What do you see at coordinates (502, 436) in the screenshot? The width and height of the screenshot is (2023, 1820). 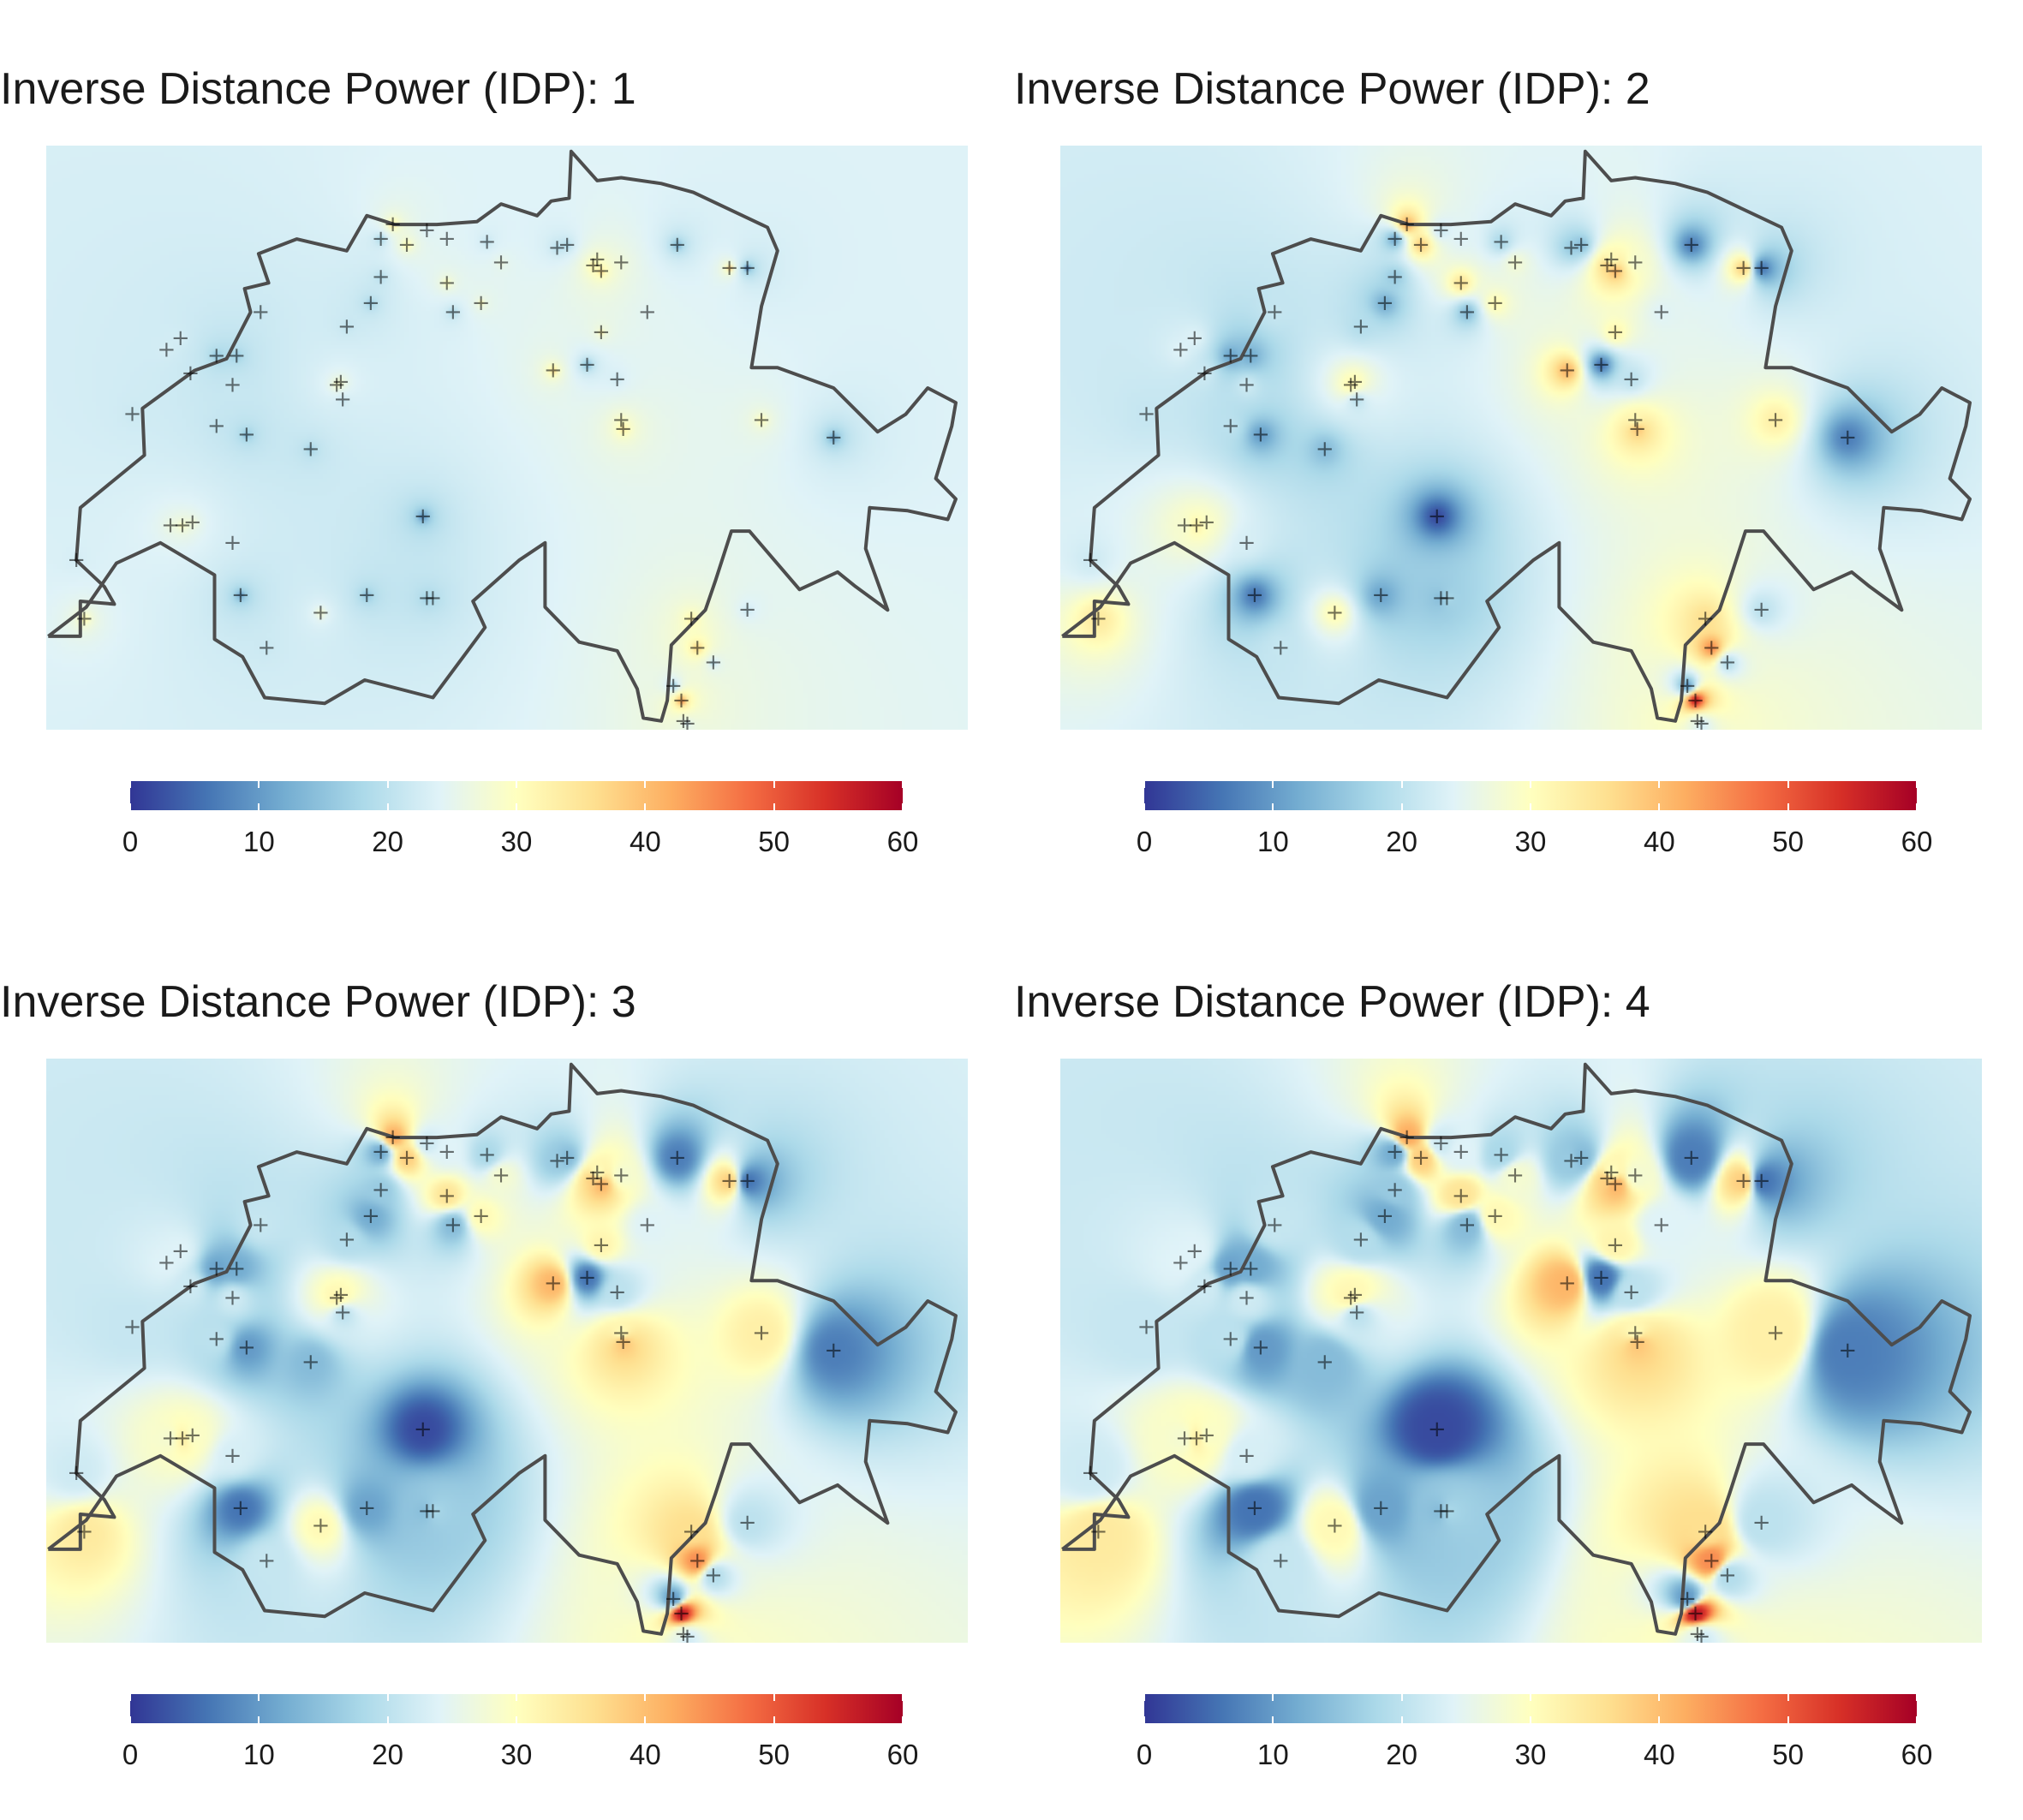 I see `country-border` at bounding box center [502, 436].